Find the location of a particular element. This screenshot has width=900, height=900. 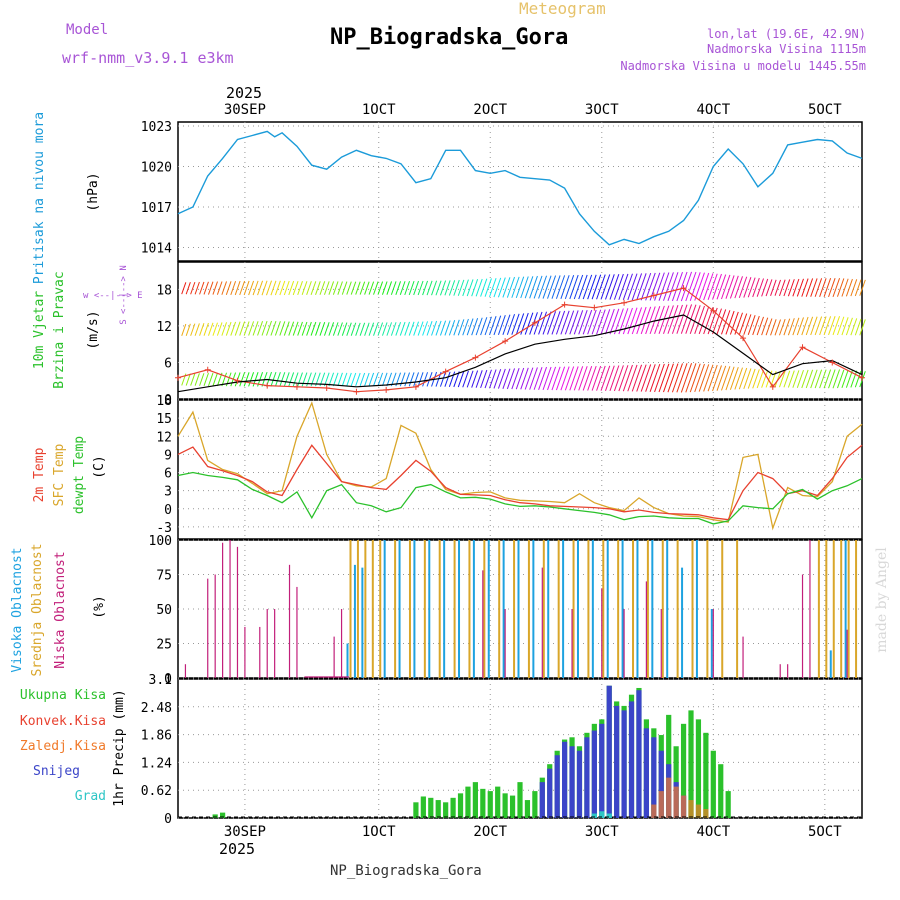

top-date-tick-0: 30SEP is located at coordinates (245, 110).